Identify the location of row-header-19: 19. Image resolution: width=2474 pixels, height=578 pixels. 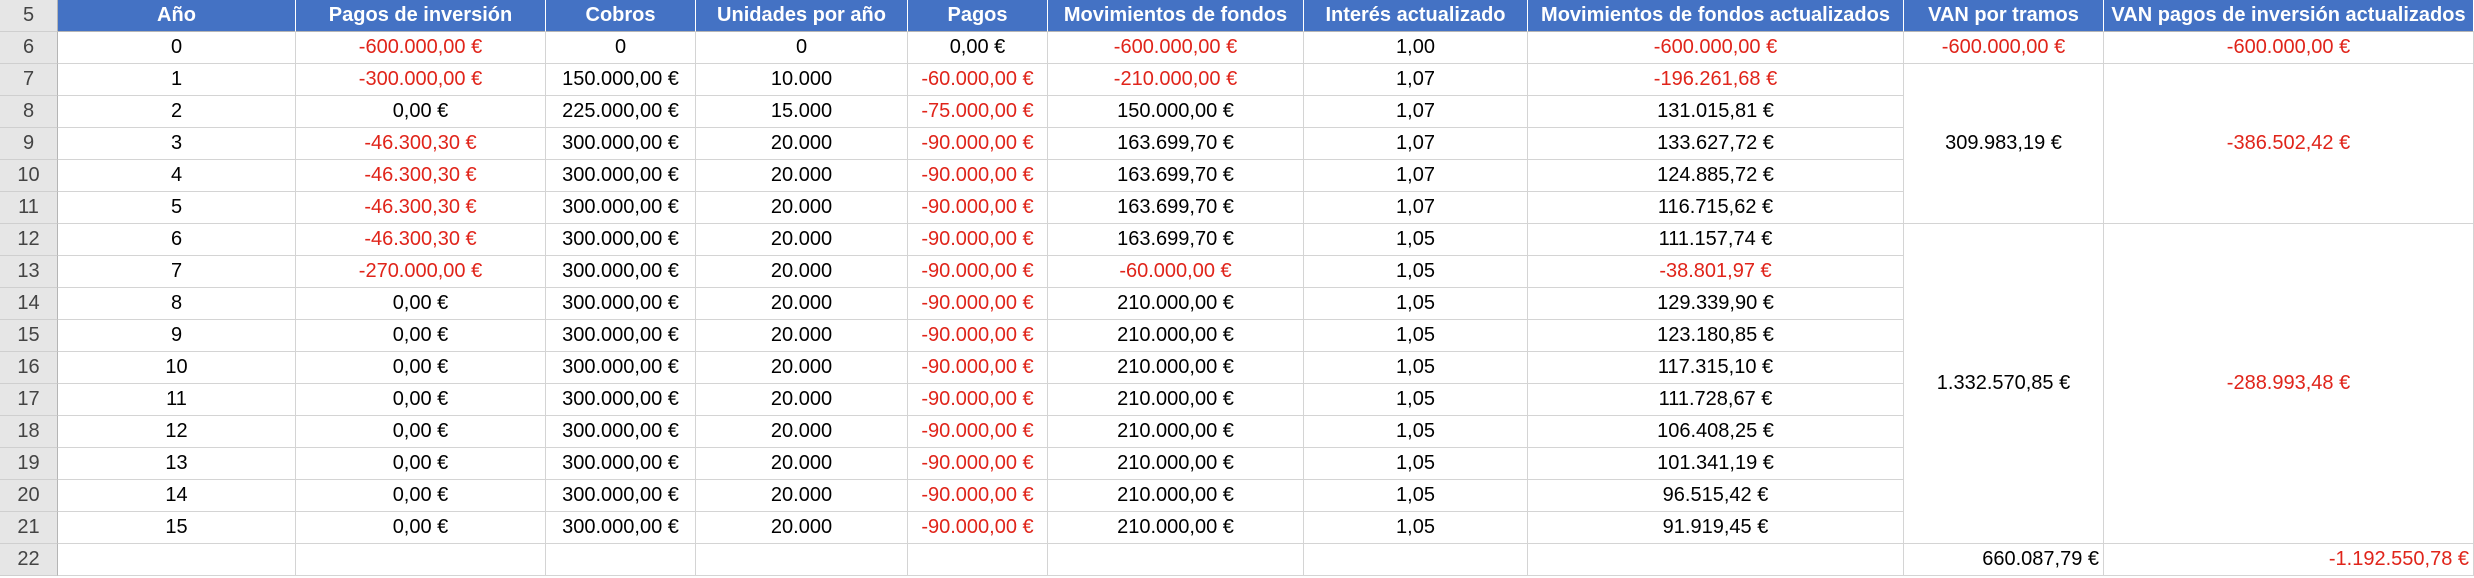
(29, 464).